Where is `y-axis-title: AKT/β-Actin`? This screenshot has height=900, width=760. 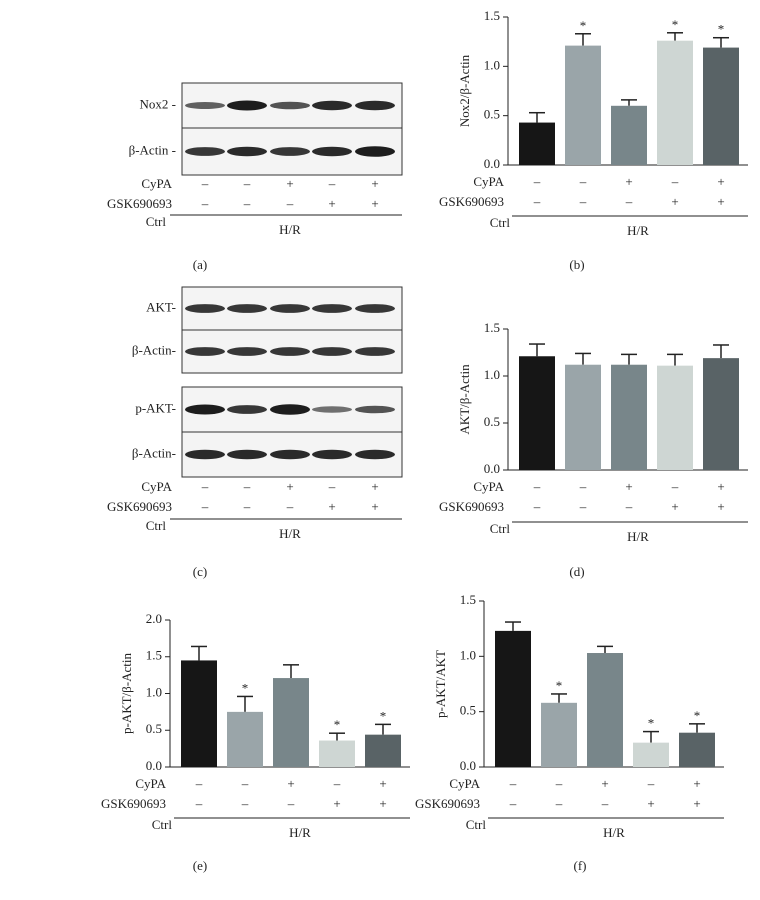 y-axis-title: AKT/β-Actin is located at coordinates (464, 399).